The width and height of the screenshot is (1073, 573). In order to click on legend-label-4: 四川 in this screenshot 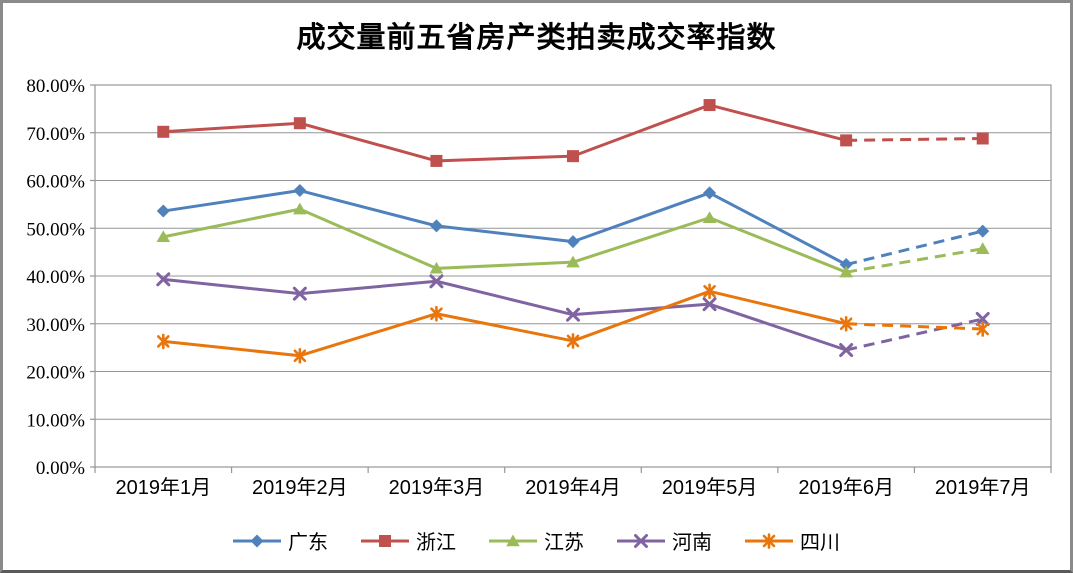, I will do `click(820, 543)`.